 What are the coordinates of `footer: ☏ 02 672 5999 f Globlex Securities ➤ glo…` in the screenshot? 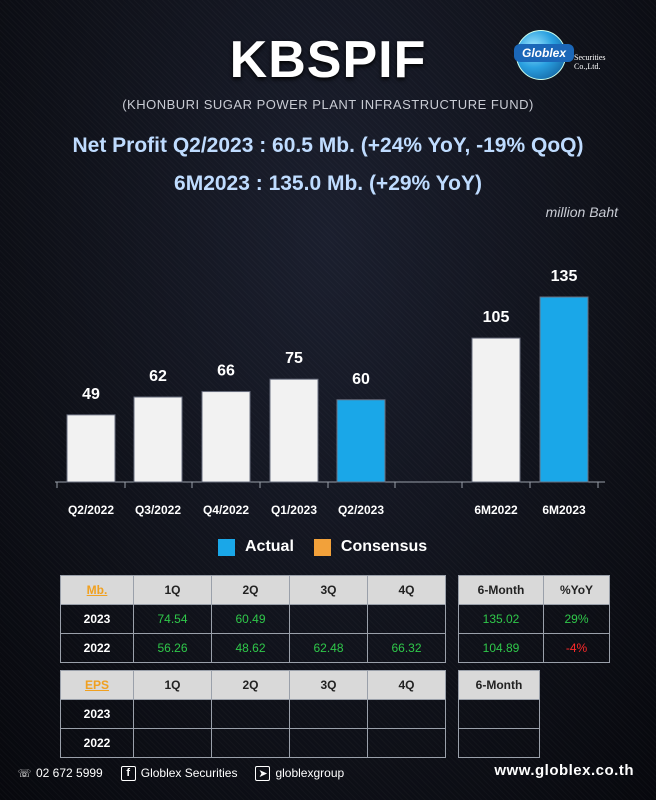 It's located at (328, 773).